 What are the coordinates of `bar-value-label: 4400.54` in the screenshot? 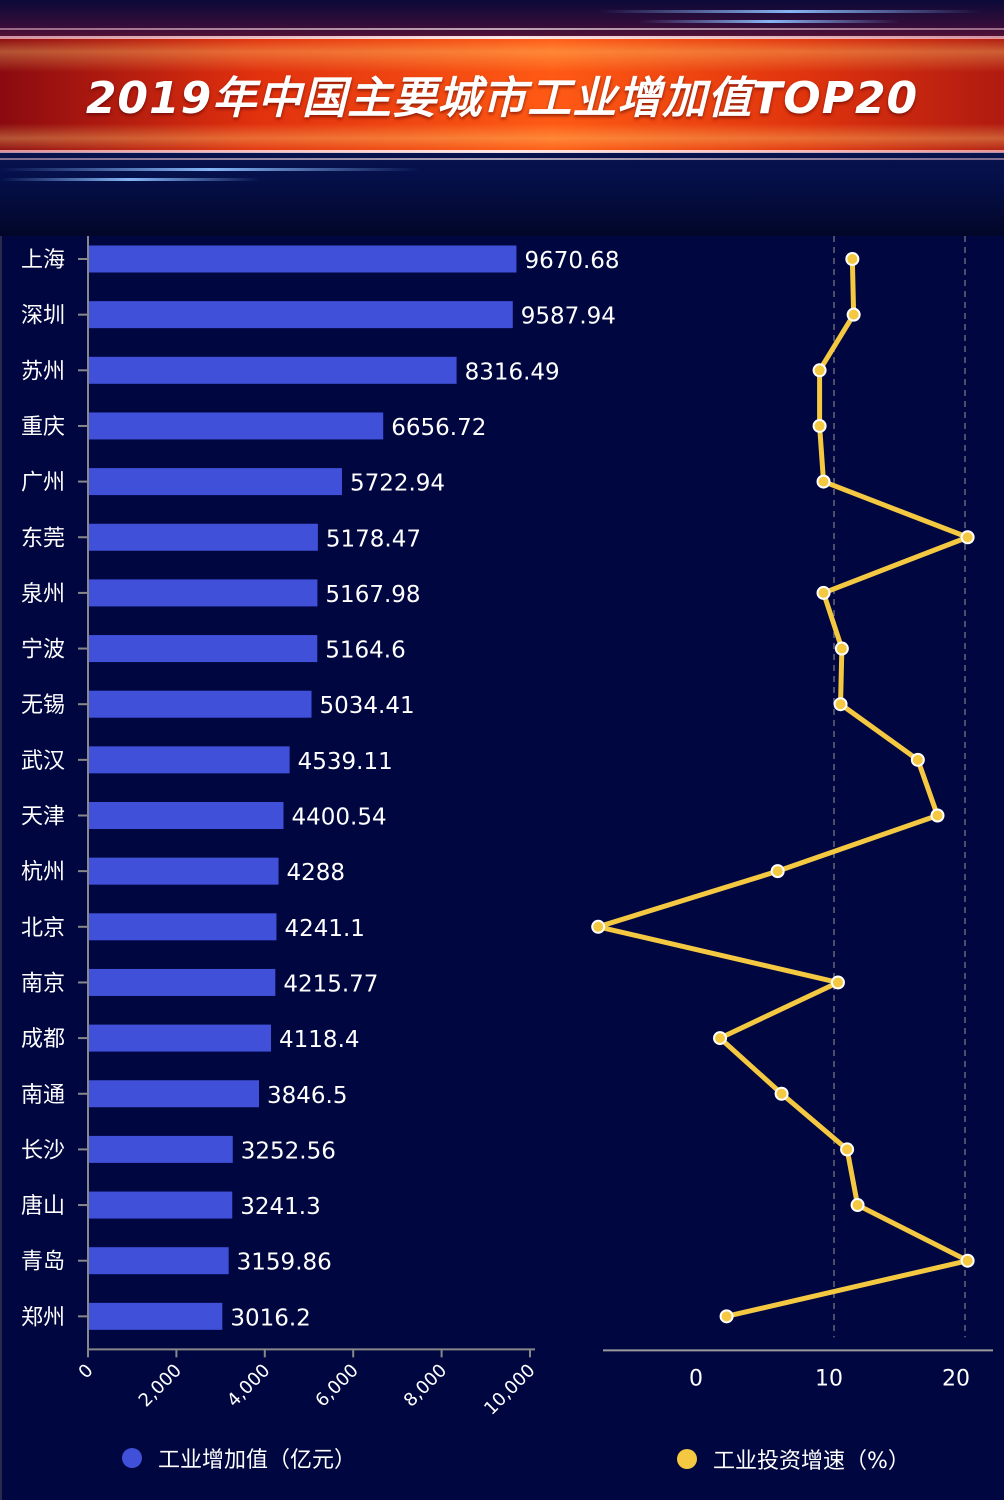 It's located at (339, 818).